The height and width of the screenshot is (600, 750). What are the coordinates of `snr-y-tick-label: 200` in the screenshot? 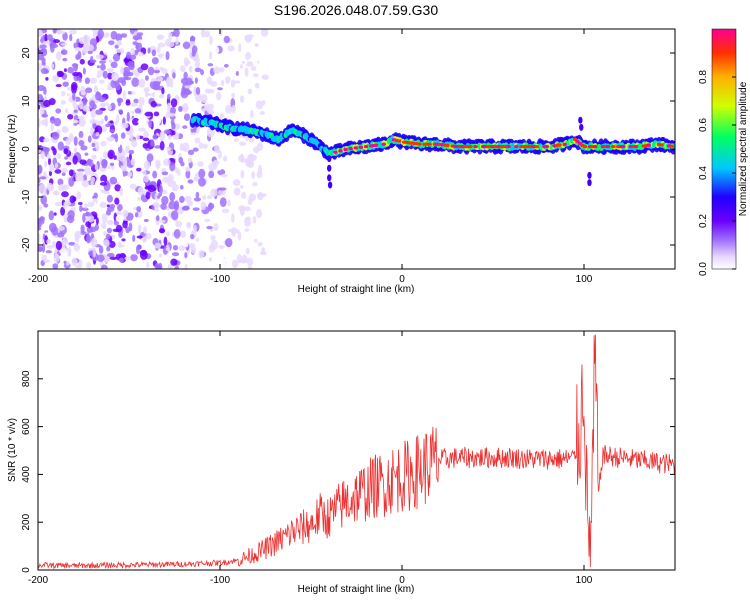 It's located at (26, 521).